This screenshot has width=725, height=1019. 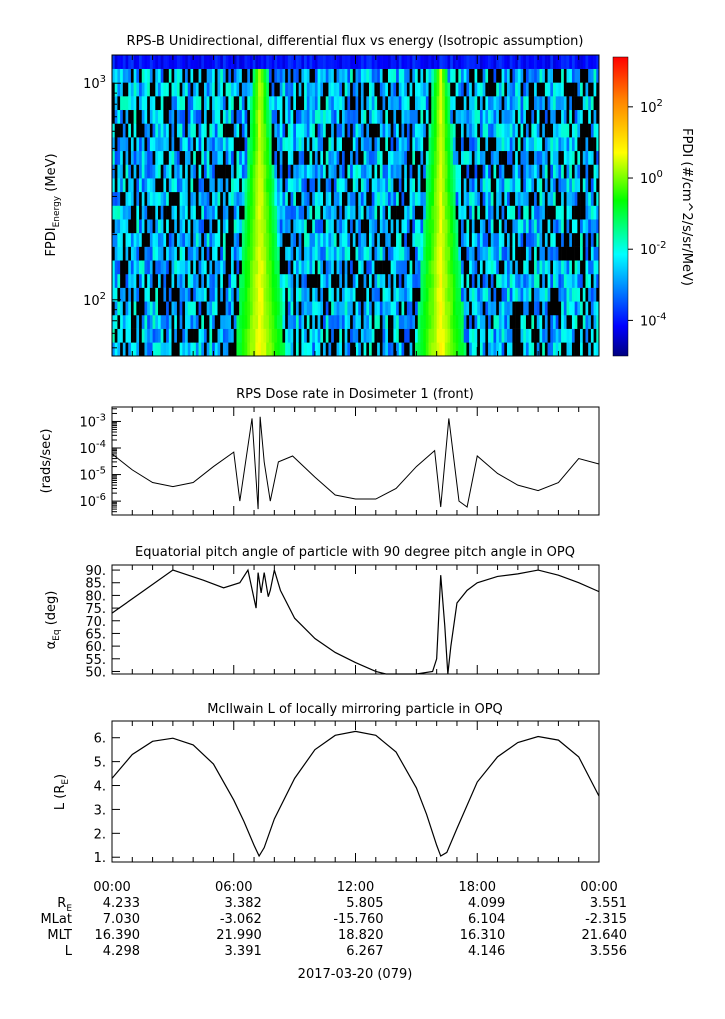 What do you see at coordinates (651, 178) in the screenshot?
I see `colorbar-tick-label: 100` at bounding box center [651, 178].